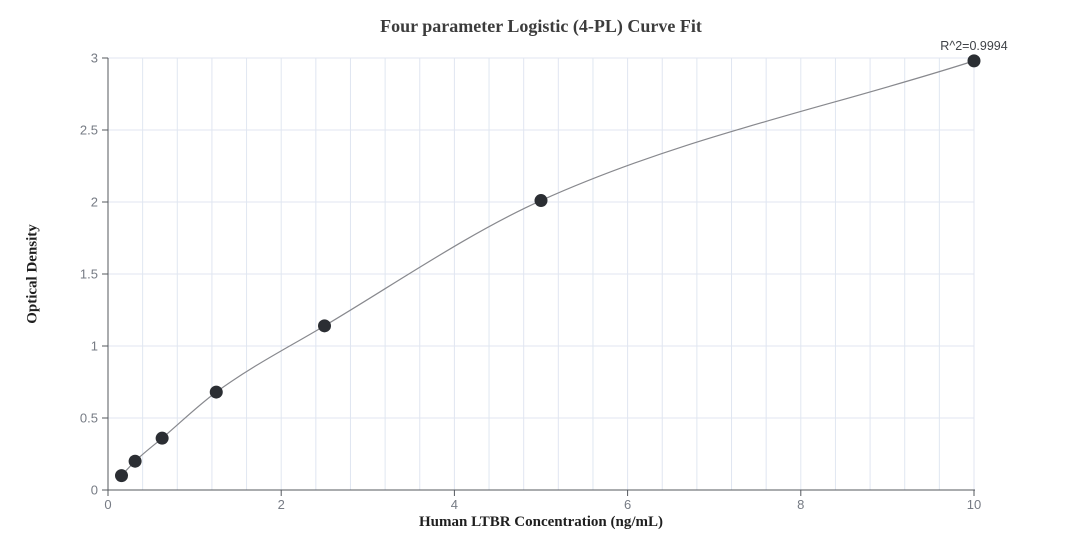 This screenshot has width=1083, height=560. What do you see at coordinates (454, 504) in the screenshot?
I see `x-tick-label: 4` at bounding box center [454, 504].